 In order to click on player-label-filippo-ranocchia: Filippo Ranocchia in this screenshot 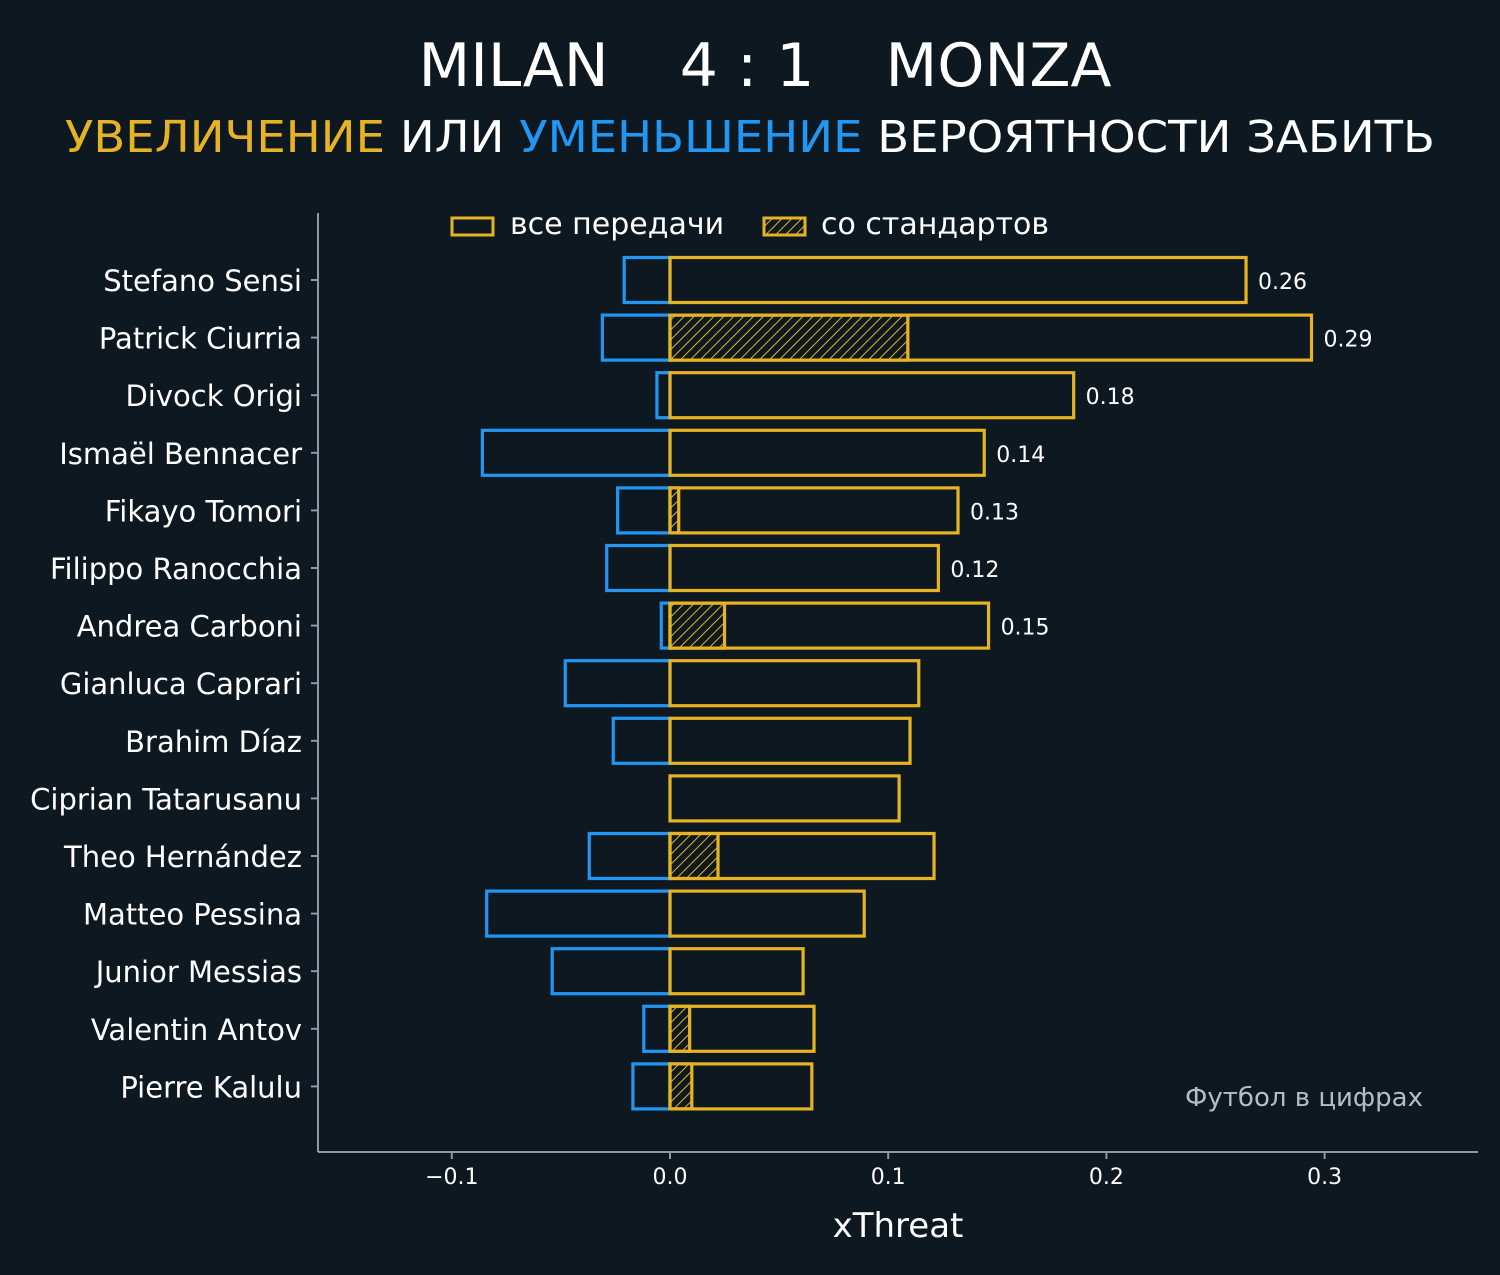, I will do `click(176, 569)`.